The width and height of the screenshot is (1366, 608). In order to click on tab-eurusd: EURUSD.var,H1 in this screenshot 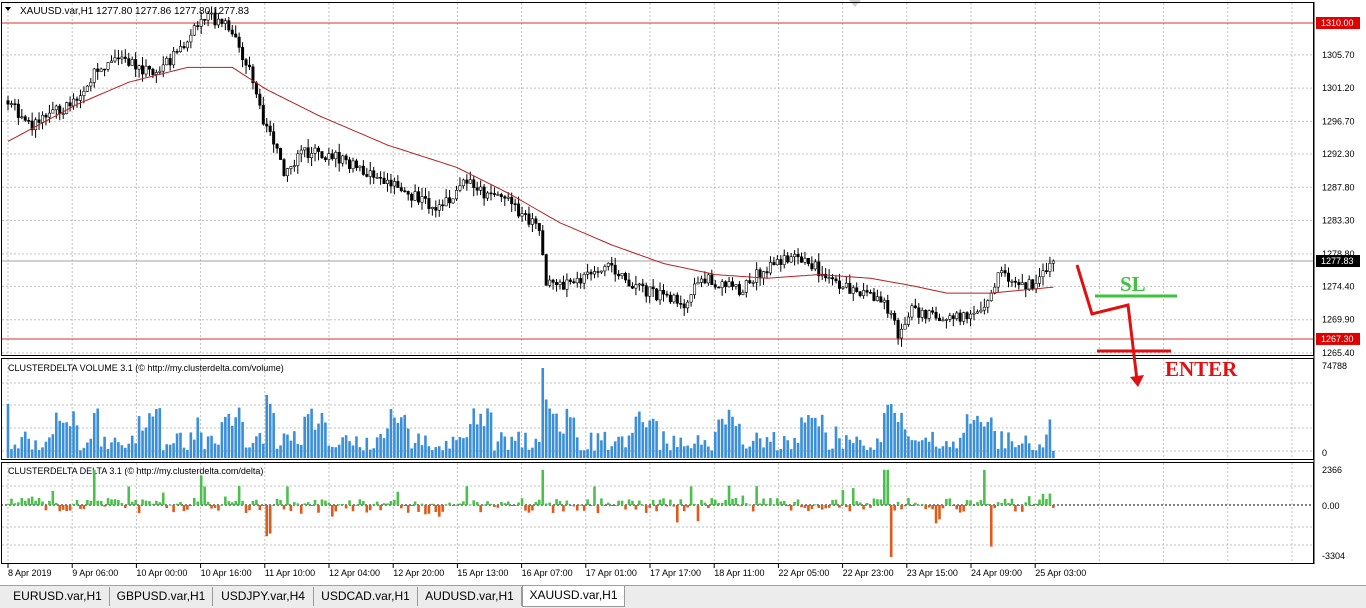, I will do `click(58, 596)`.